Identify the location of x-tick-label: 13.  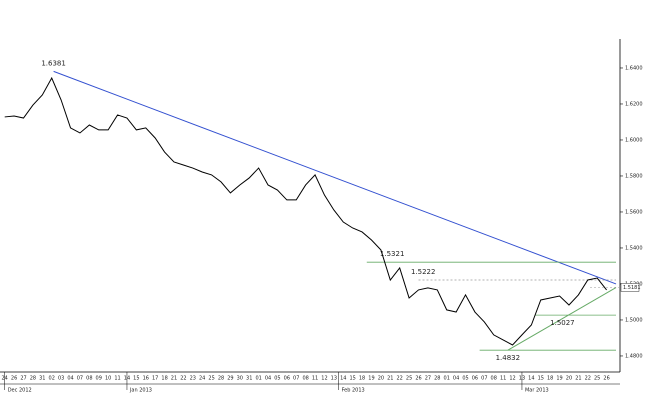
(334, 379).